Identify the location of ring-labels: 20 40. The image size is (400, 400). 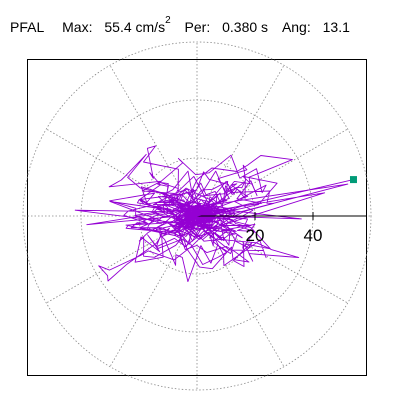
(284, 235).